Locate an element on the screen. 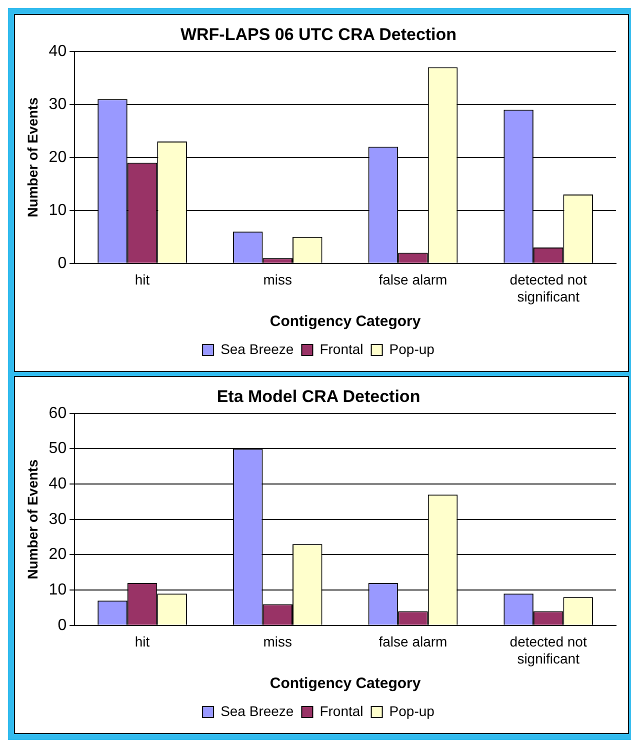  chart-title: Eta Model CRA Detection is located at coordinates (318, 396).